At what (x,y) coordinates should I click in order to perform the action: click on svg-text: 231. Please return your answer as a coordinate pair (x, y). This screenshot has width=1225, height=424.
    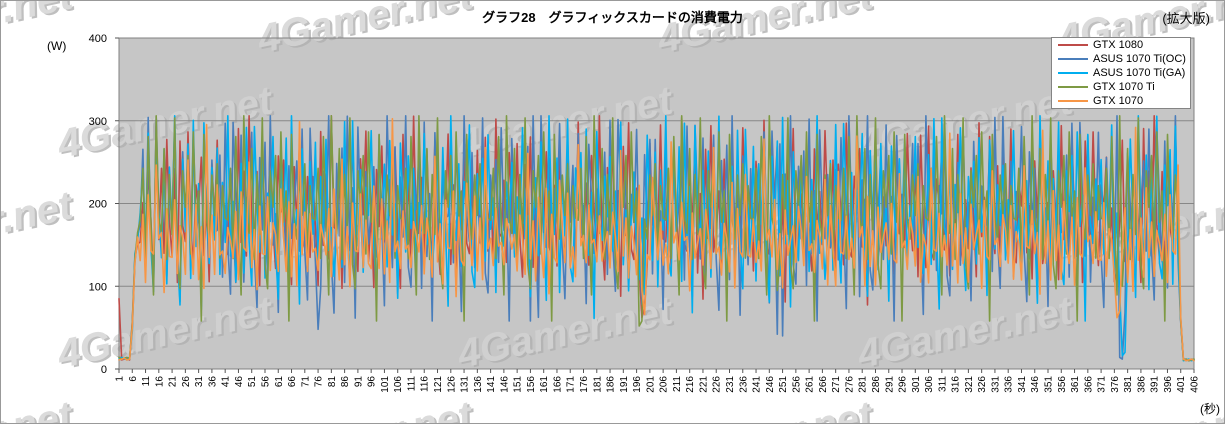
    Looking at the image, I should click on (730, 384).